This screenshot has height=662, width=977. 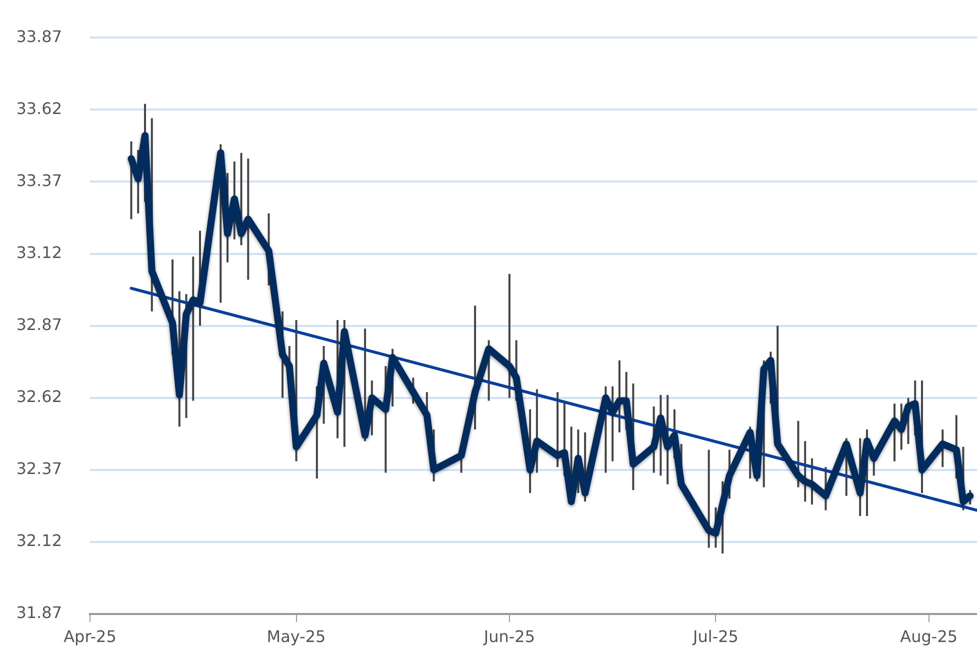 I want to click on y-tick-label: 32.12, so click(x=39, y=540).